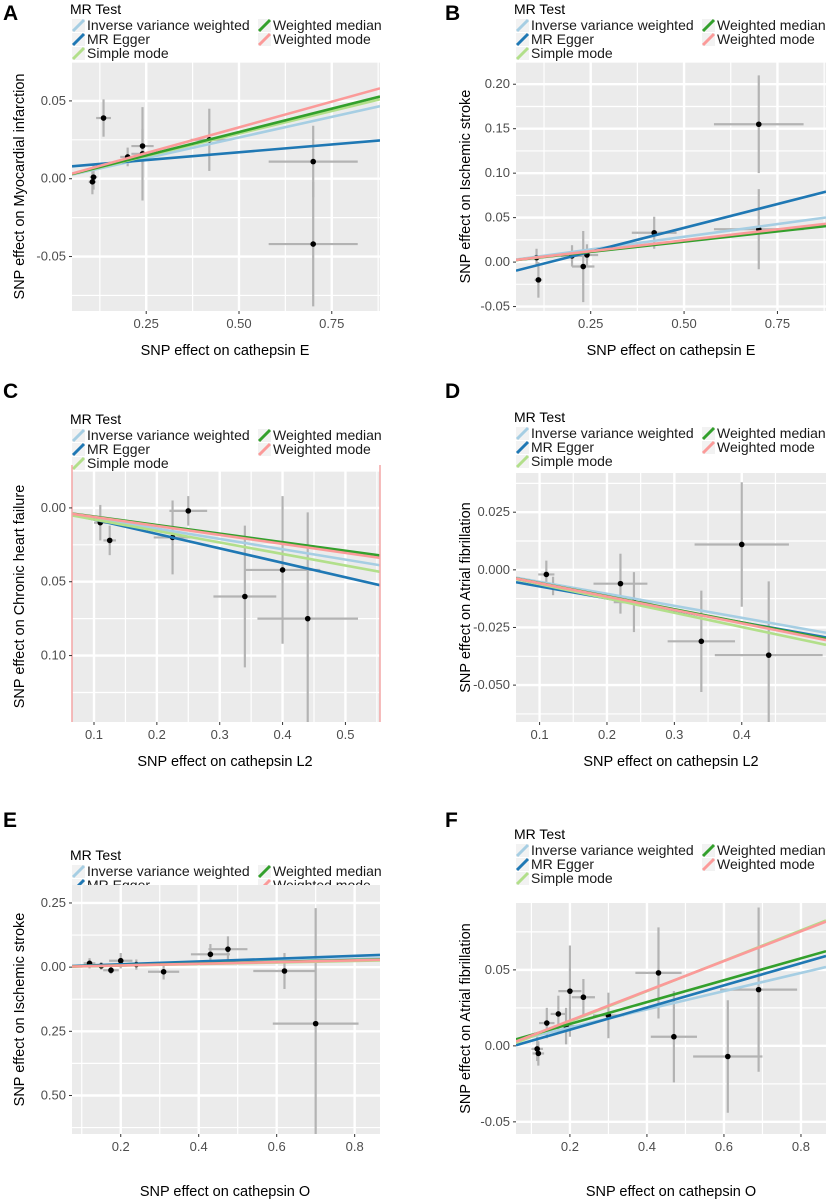  I want to click on regression-line-mr-egger, so click(671, 231).